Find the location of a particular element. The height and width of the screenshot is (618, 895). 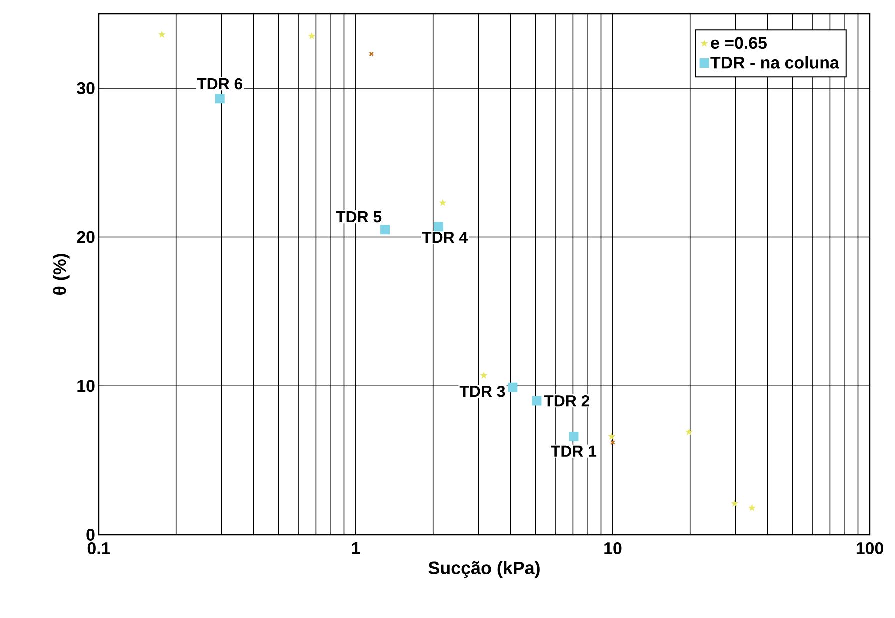

legend-label: e =0.65 is located at coordinates (739, 43).